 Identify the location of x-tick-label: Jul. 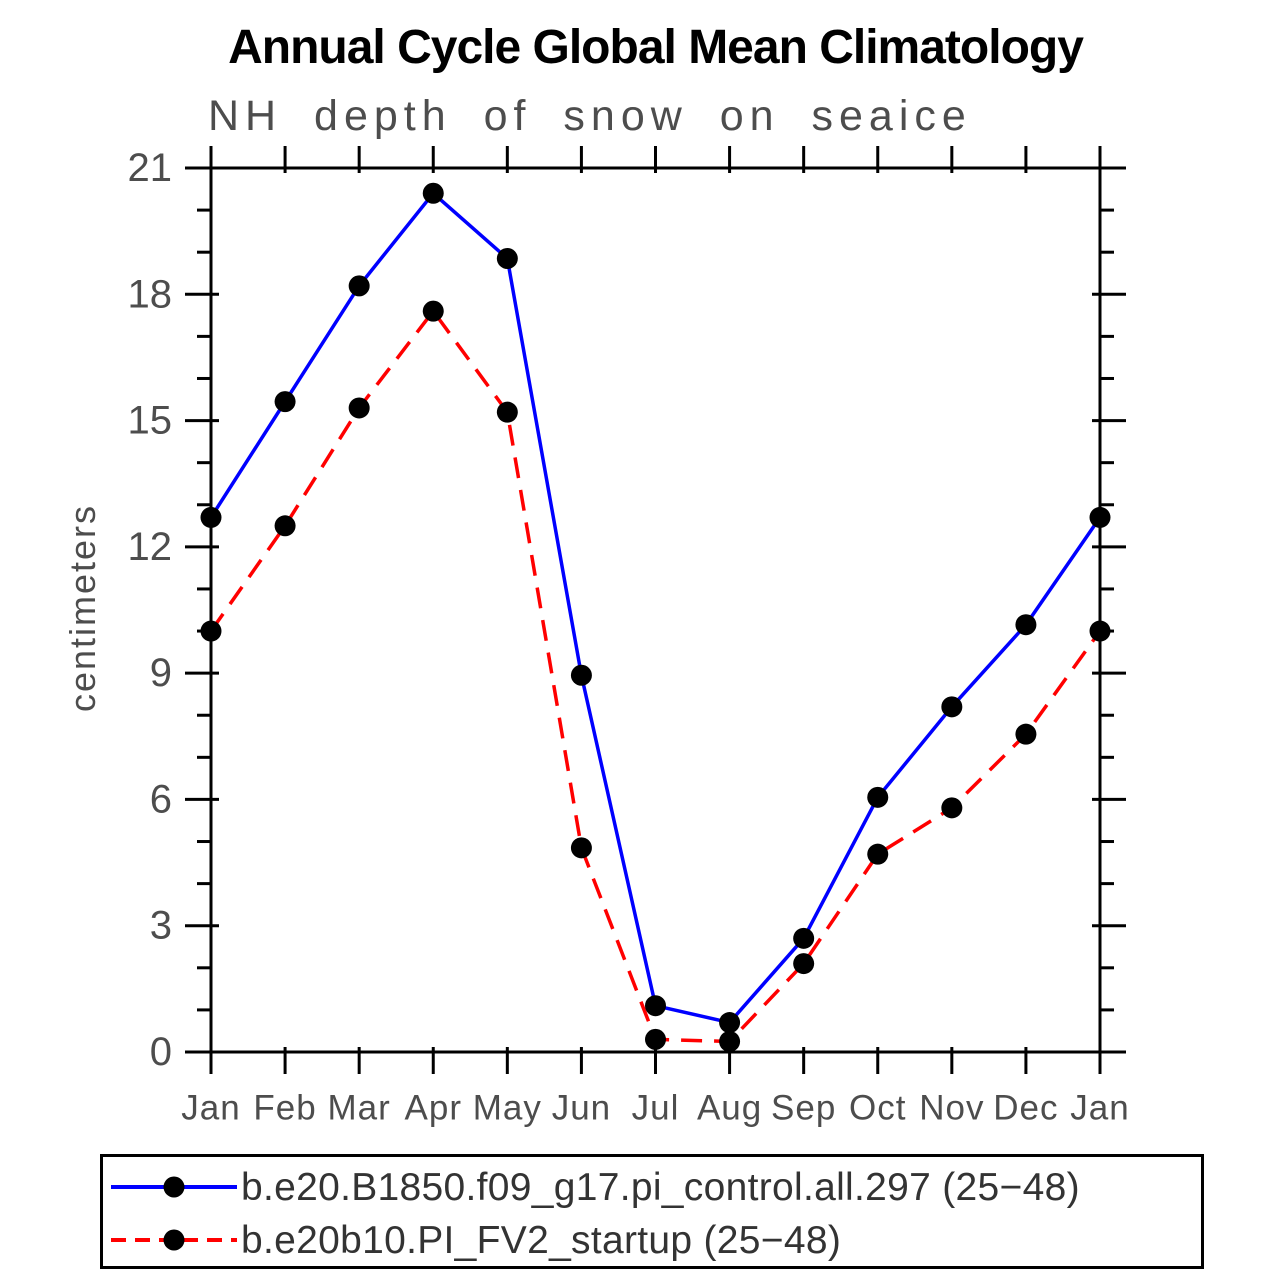
(656, 1108).